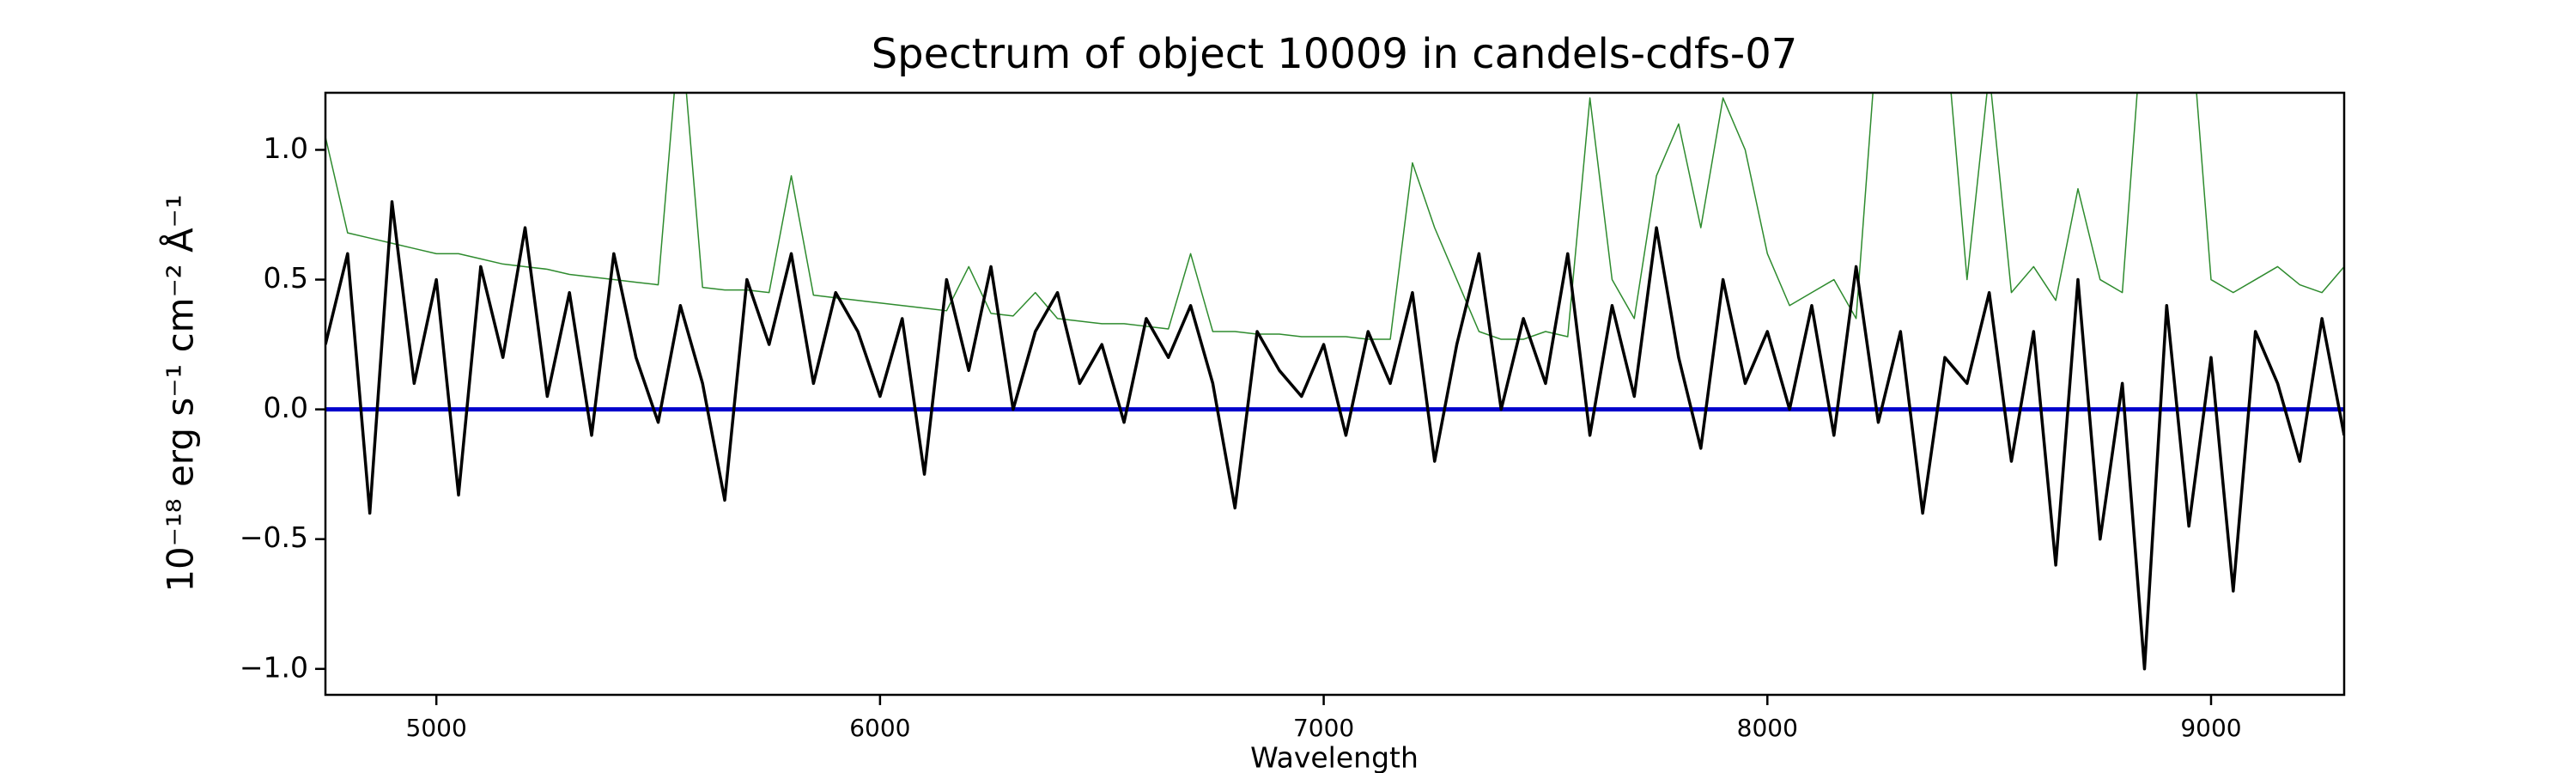 Image resolution: width=2576 pixels, height=773 pixels. I want to click on x-tick-label: 9000, so click(2210, 728).